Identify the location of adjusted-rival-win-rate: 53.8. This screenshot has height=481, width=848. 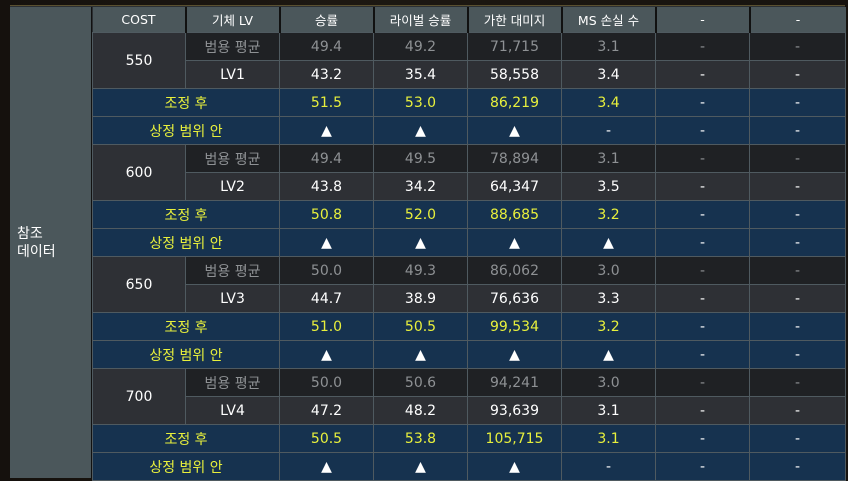
(420, 438).